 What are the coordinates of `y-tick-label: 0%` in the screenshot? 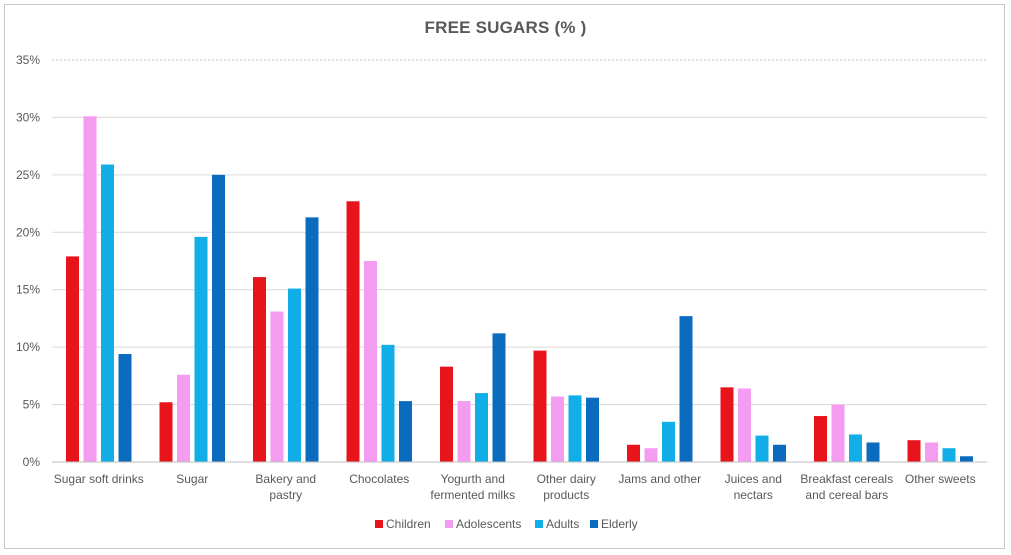 It's located at (32, 462).